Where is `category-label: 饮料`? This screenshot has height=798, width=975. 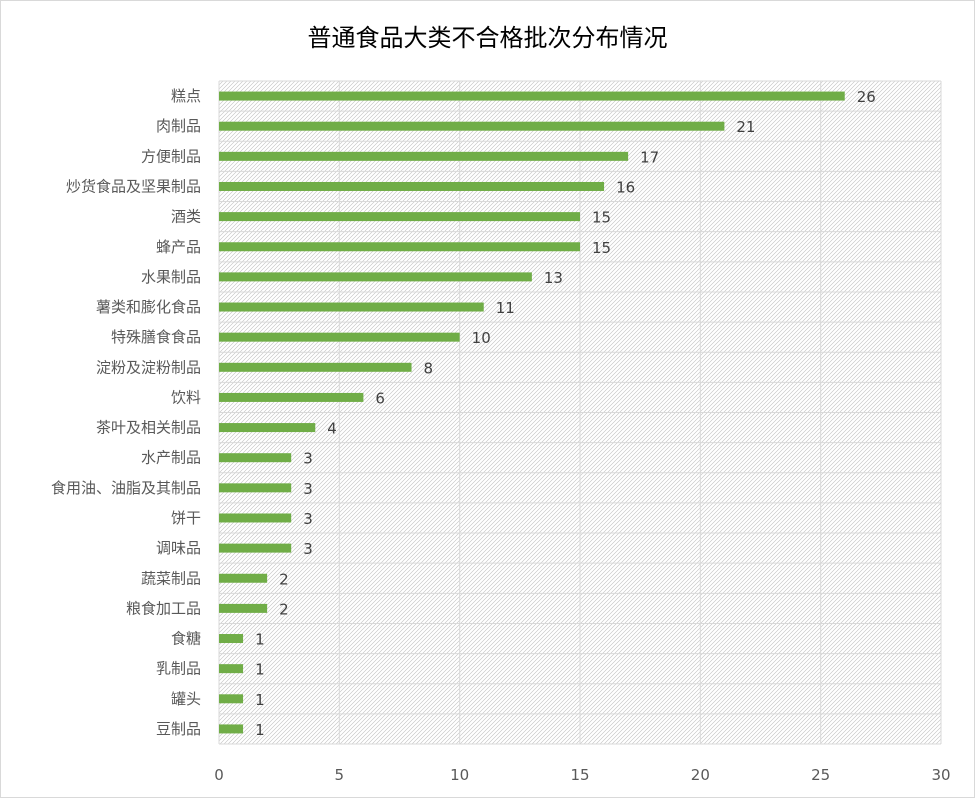
category-label: 饮料 is located at coordinates (186, 397).